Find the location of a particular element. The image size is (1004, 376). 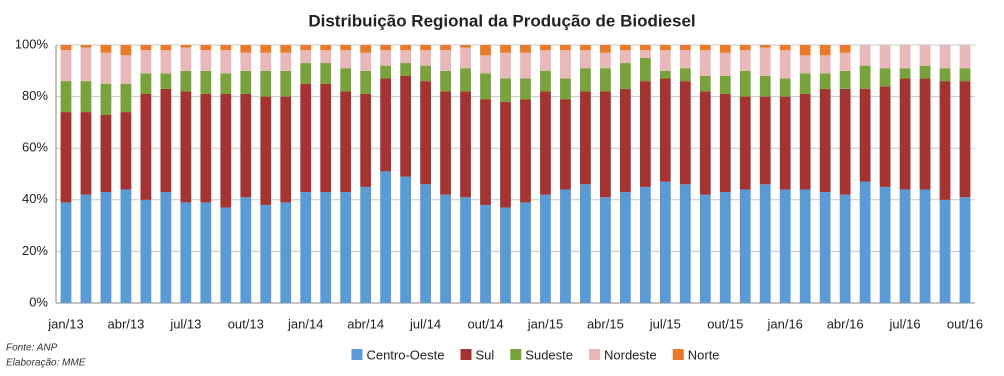

source-note: Fonte: ANP is located at coordinates (32, 348).